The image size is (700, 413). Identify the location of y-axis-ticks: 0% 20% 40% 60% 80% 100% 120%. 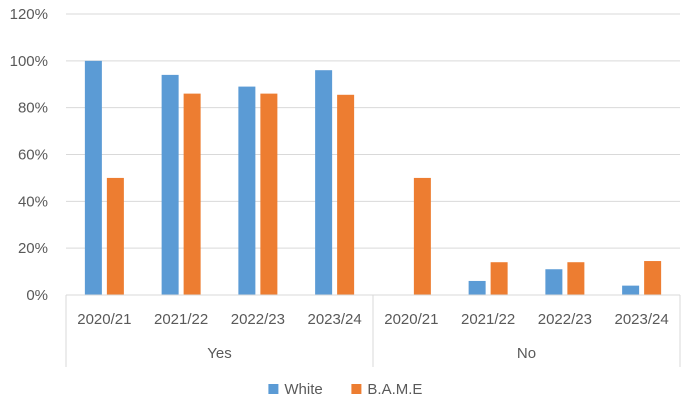
(29, 155).